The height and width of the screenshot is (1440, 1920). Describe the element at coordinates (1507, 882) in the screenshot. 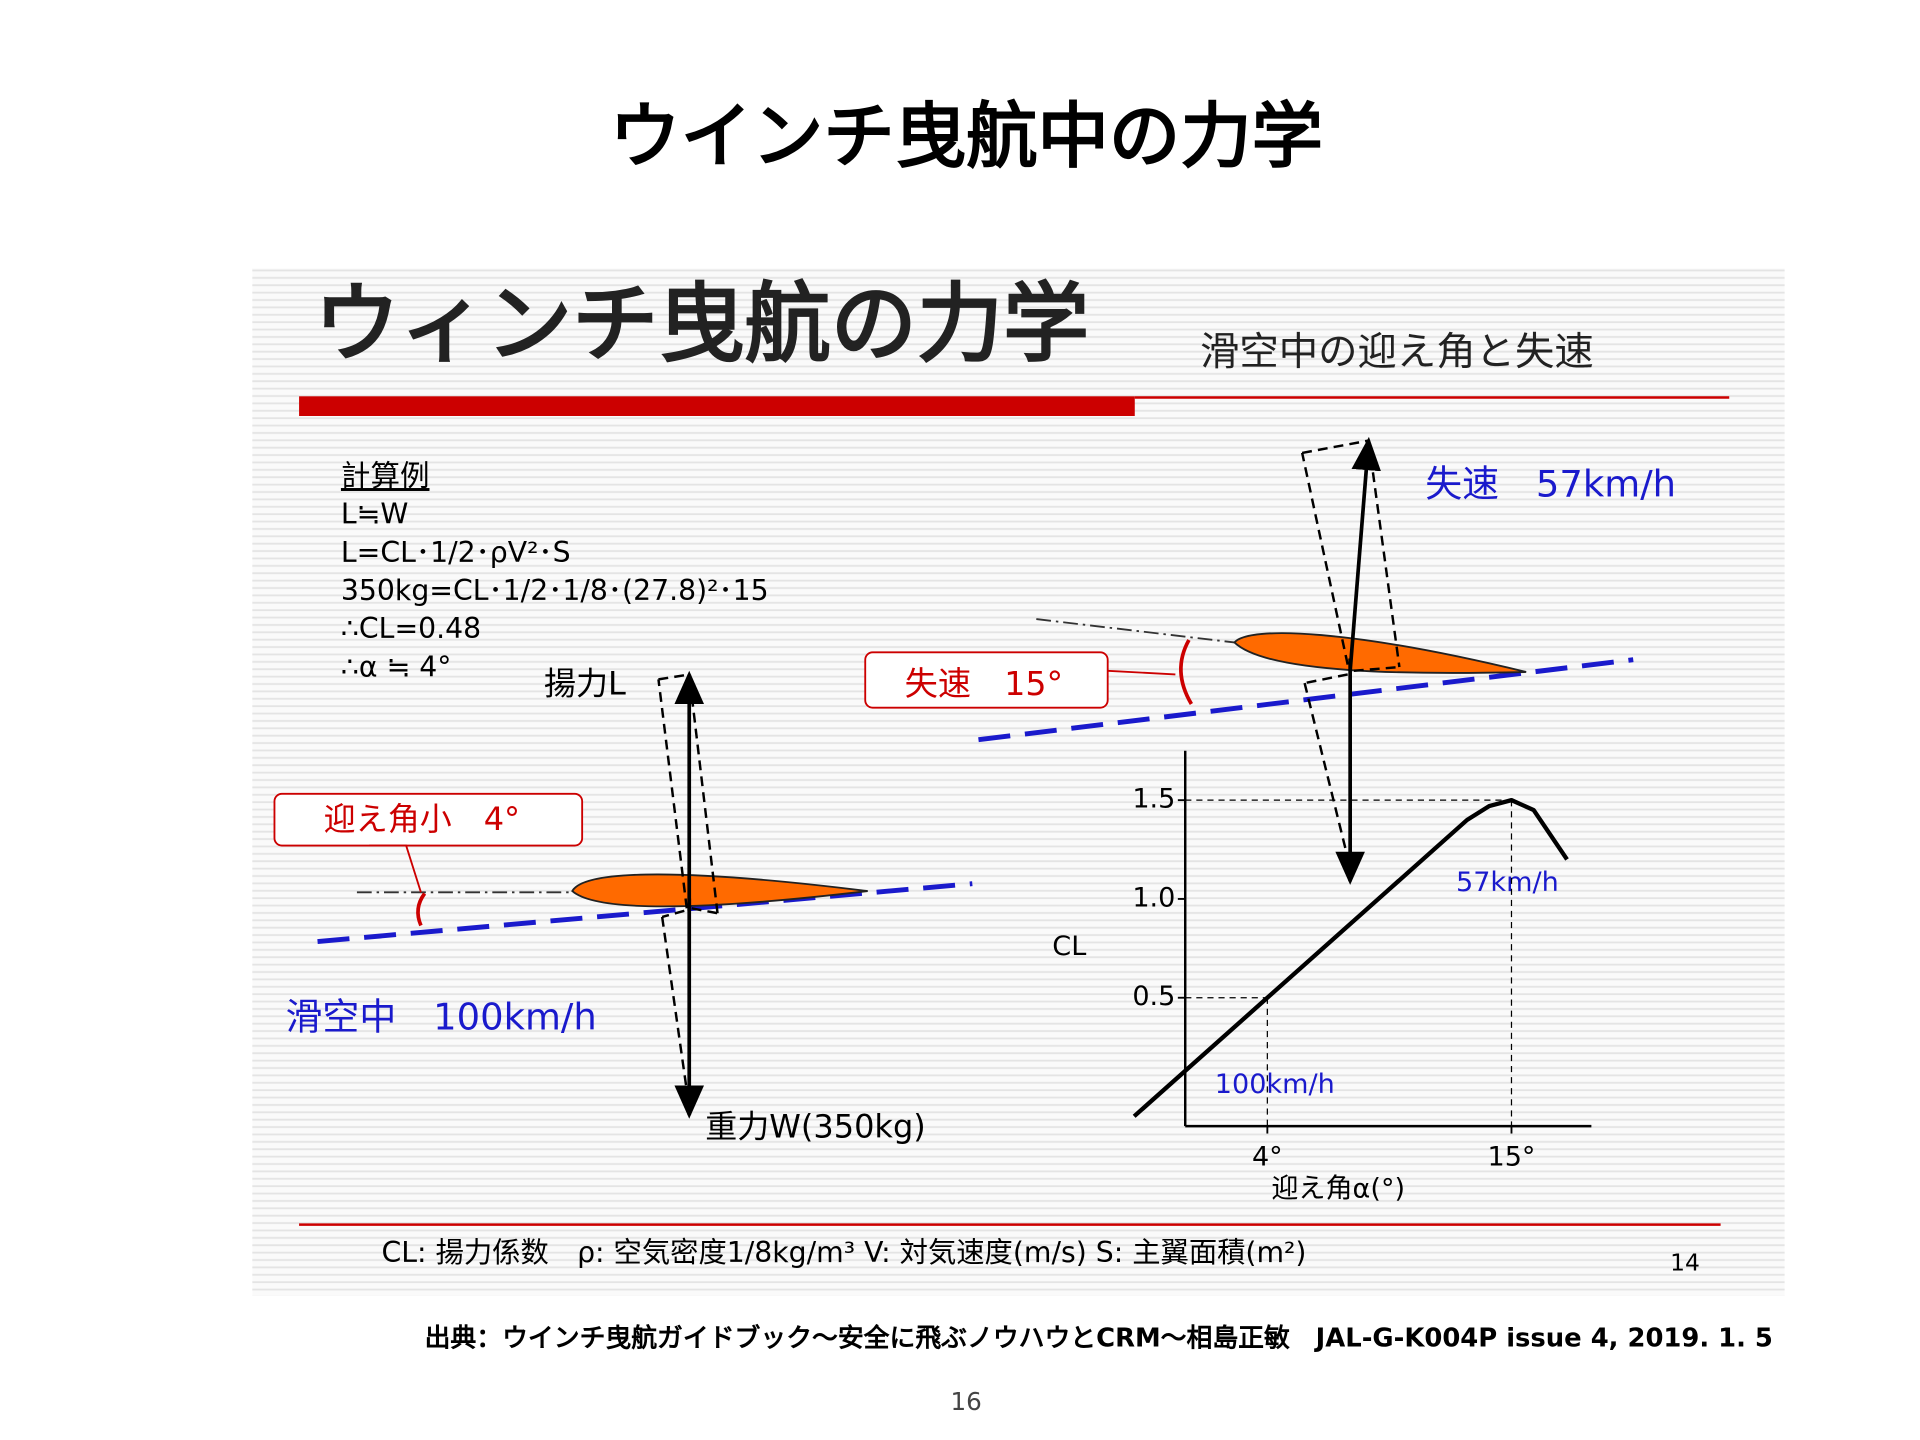

I see `annotation: 57km/h` at that location.